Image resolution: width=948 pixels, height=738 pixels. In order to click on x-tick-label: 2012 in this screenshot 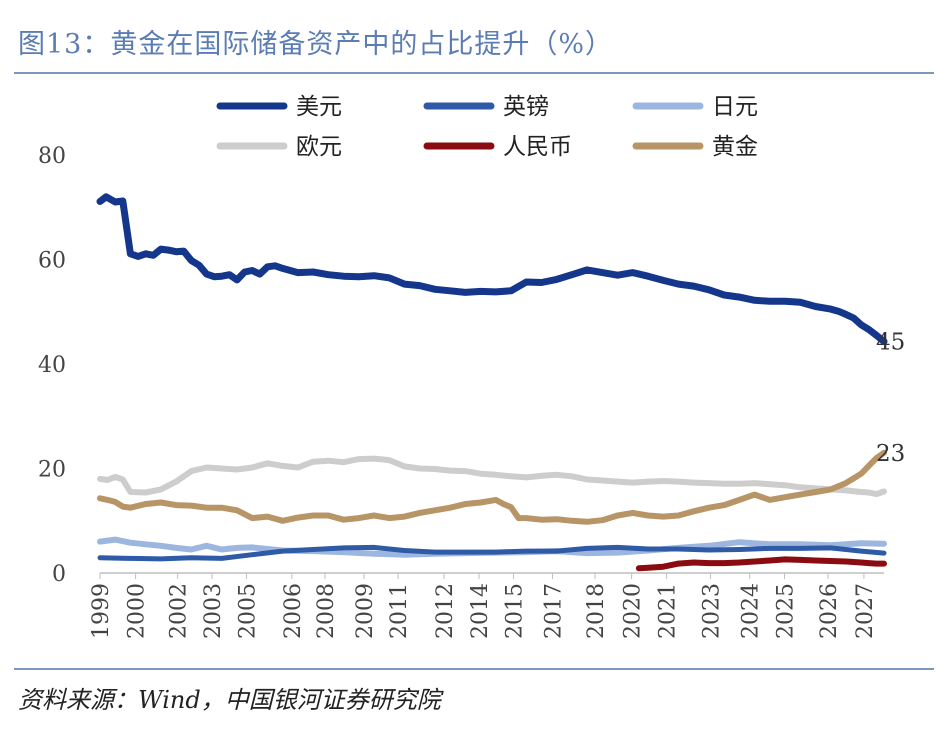, I will do `click(445, 611)`.